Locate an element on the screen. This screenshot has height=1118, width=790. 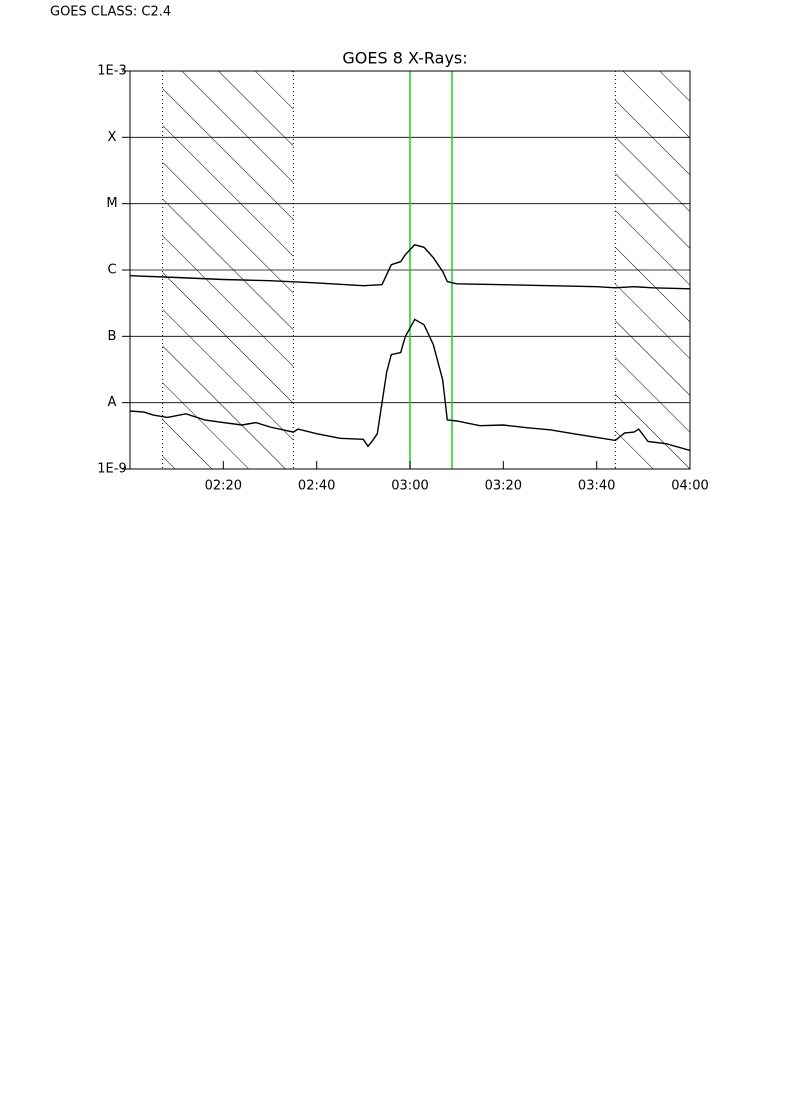
goes-class: GOES CLASS: C2.4 is located at coordinates (110, 12).